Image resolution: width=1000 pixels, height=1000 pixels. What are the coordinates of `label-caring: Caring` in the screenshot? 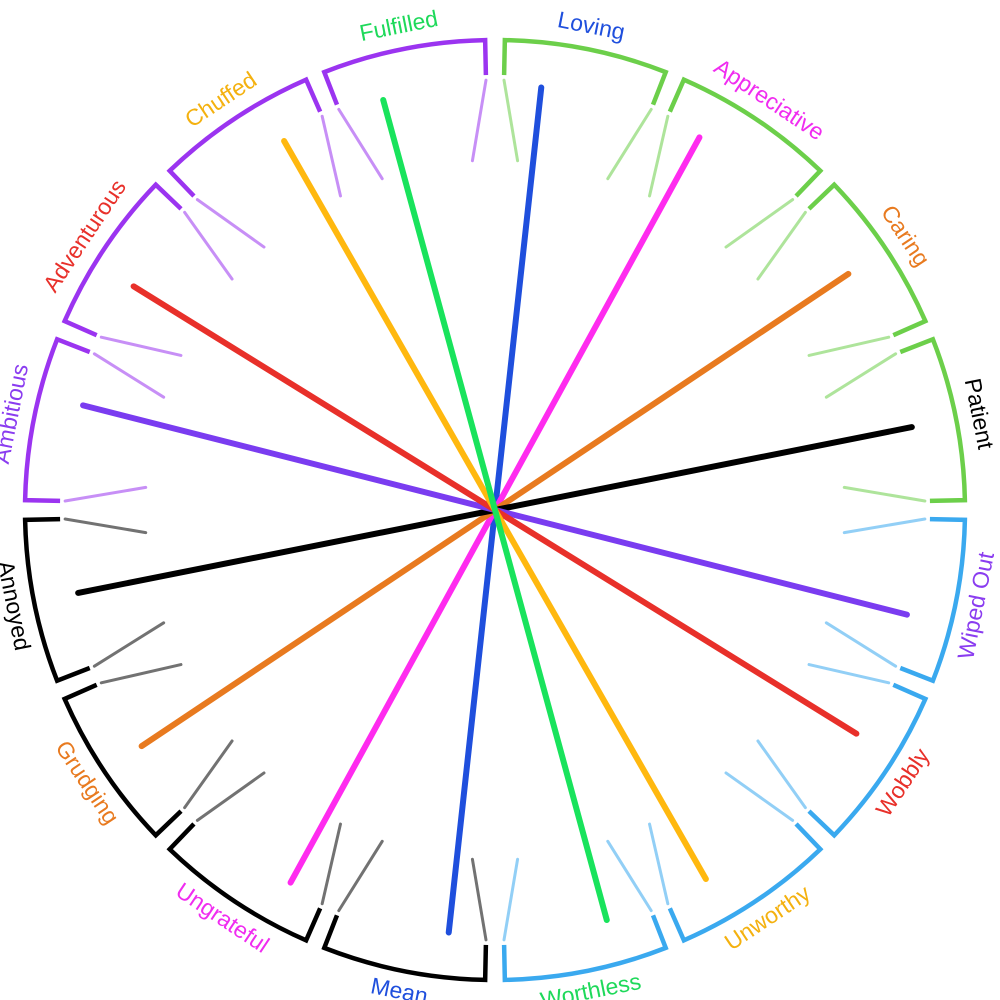 It's located at (905, 235).